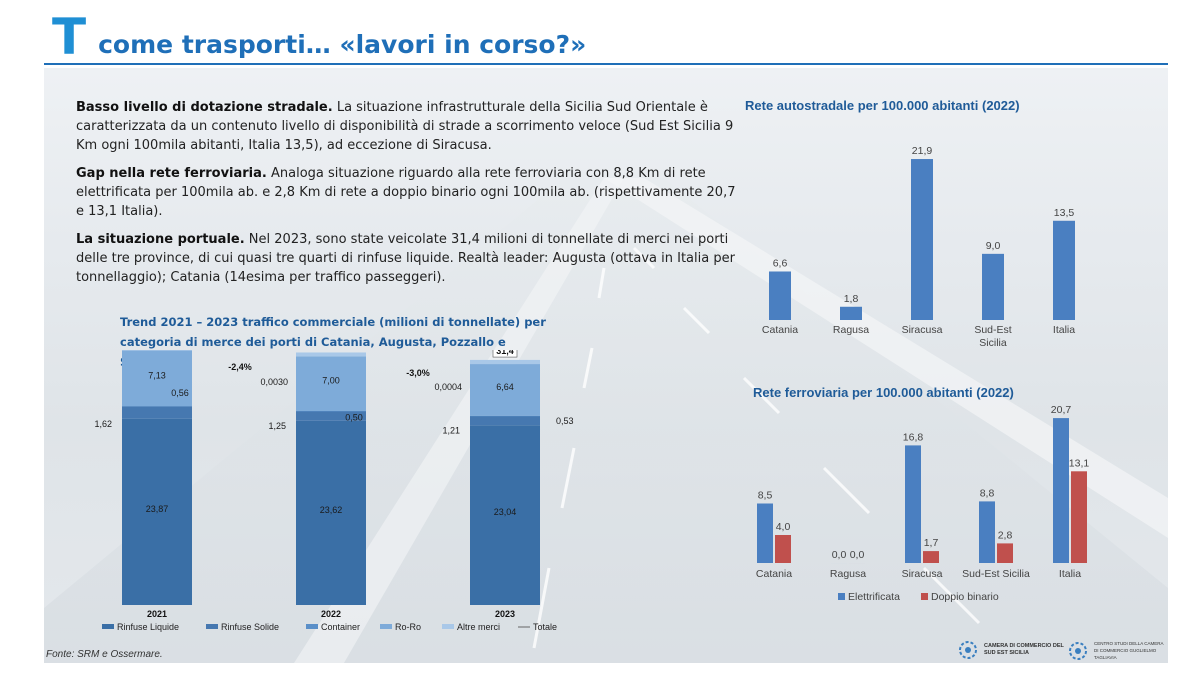 The height and width of the screenshot is (675, 1200). Describe the element at coordinates (157, 614) in the screenshot. I see `category-label: 2021` at that location.